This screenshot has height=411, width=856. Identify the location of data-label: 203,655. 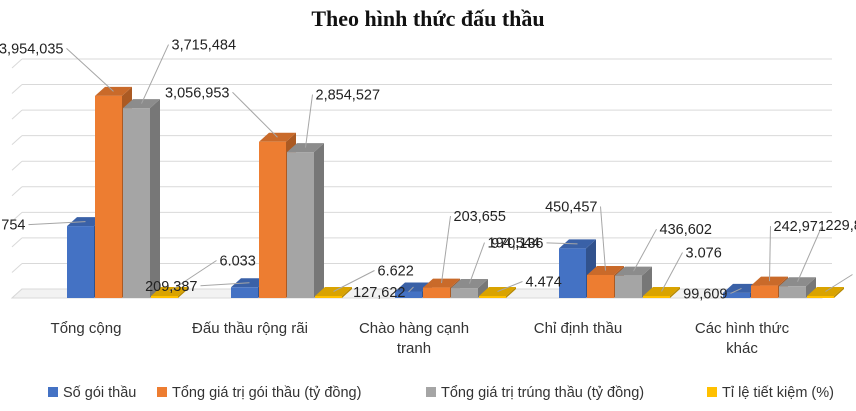
(480, 217).